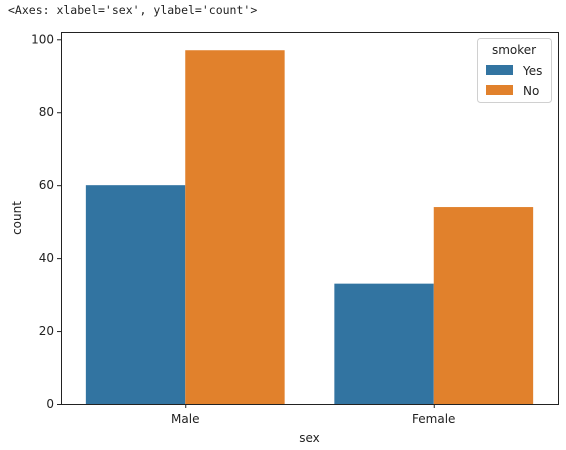 This screenshot has width=566, height=450. Describe the element at coordinates (17, 218) in the screenshot. I see `y-axis-label: count` at that location.